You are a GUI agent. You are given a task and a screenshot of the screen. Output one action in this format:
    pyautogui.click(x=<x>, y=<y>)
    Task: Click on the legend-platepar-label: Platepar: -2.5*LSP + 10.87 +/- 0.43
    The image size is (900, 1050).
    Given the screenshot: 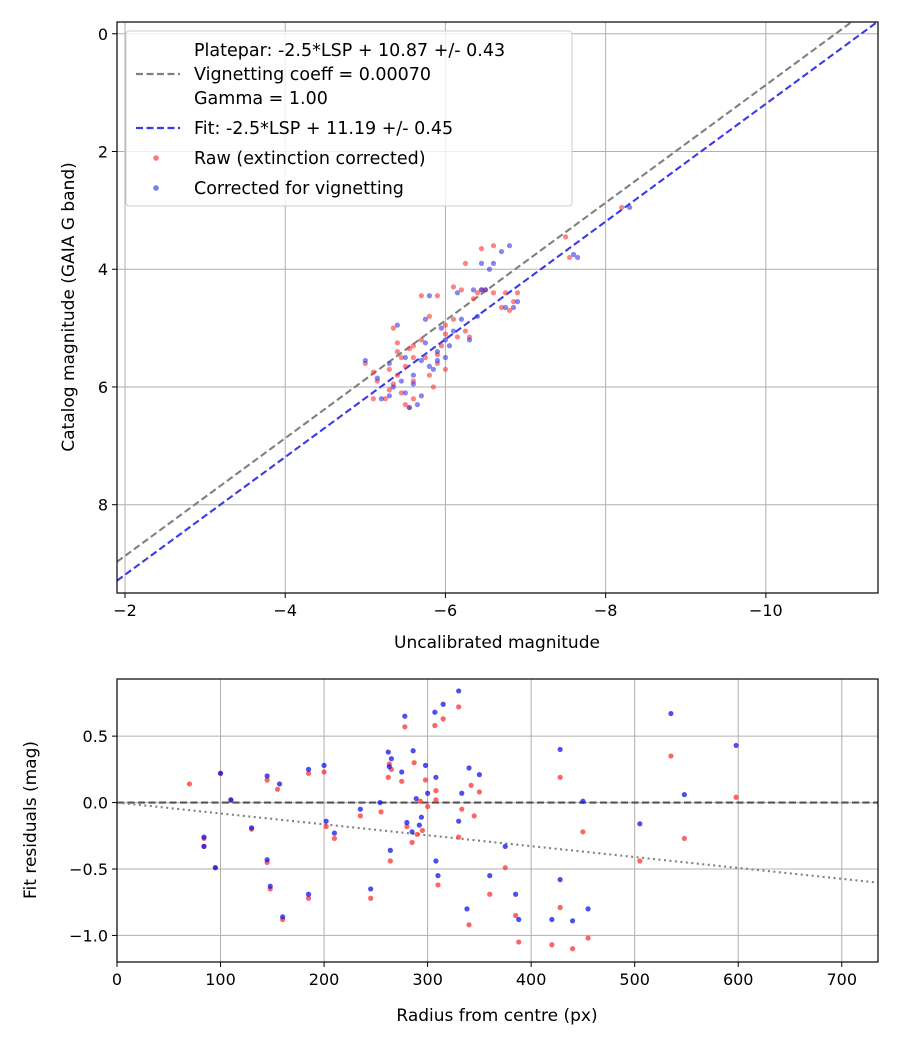 What is the action you would take?
    pyautogui.click(x=349, y=51)
    